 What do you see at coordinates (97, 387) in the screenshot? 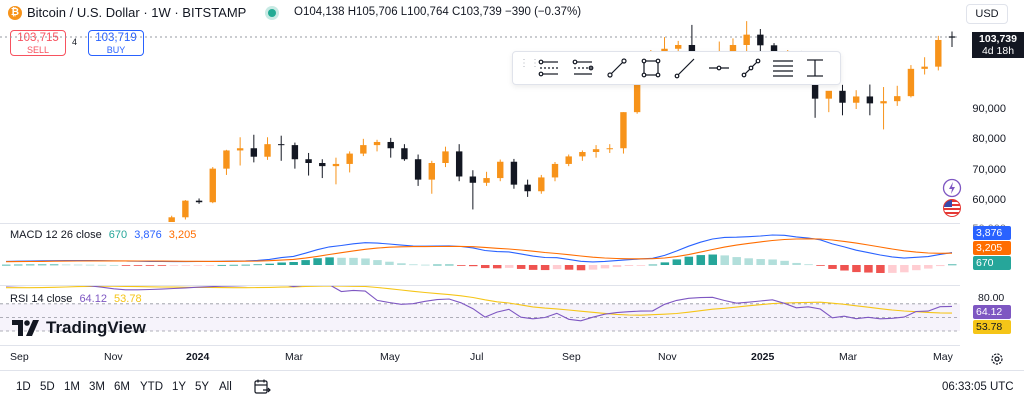
I see `timeframe-button: 3M` at bounding box center [97, 387].